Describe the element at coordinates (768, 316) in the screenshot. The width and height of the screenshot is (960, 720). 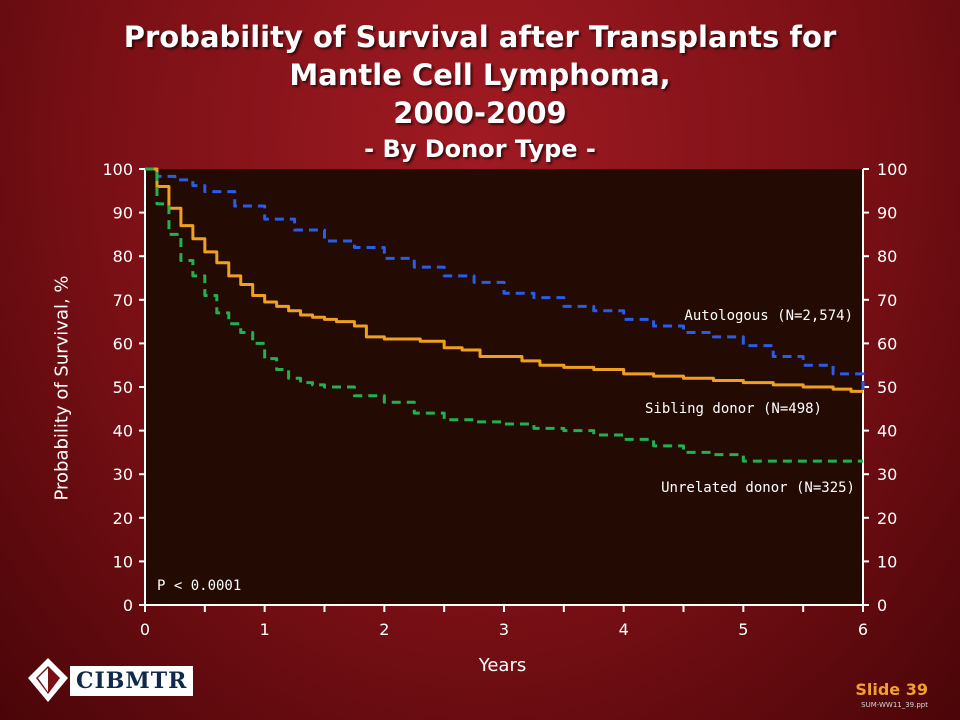
I see `series-label-0: Autologous (N=2,574)` at that location.